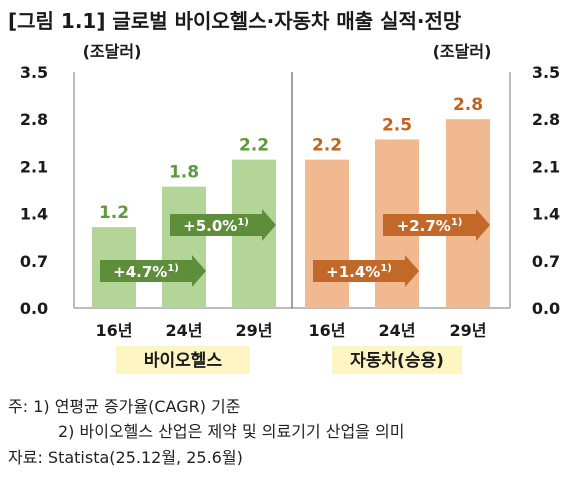  Describe the element at coordinates (397, 125) in the screenshot. I see `auto-value-label: 2.5` at that location.